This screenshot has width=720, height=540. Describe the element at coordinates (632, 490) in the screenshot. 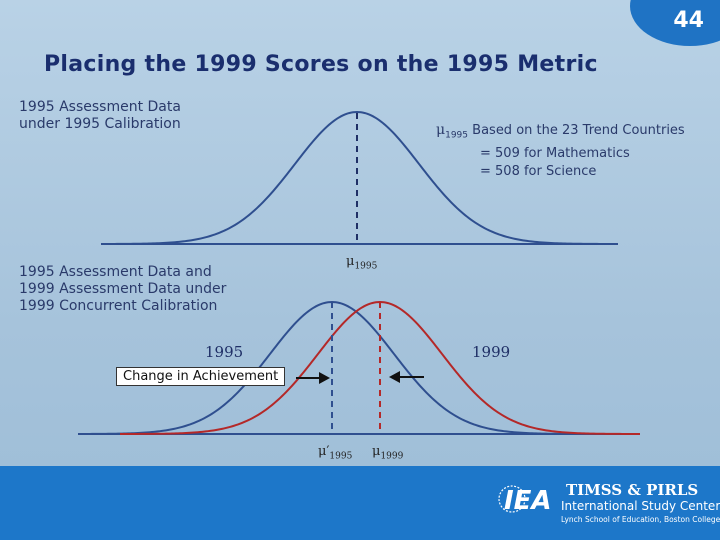

I see `footer-org-title: TIMSS & PIRLS` at that location.